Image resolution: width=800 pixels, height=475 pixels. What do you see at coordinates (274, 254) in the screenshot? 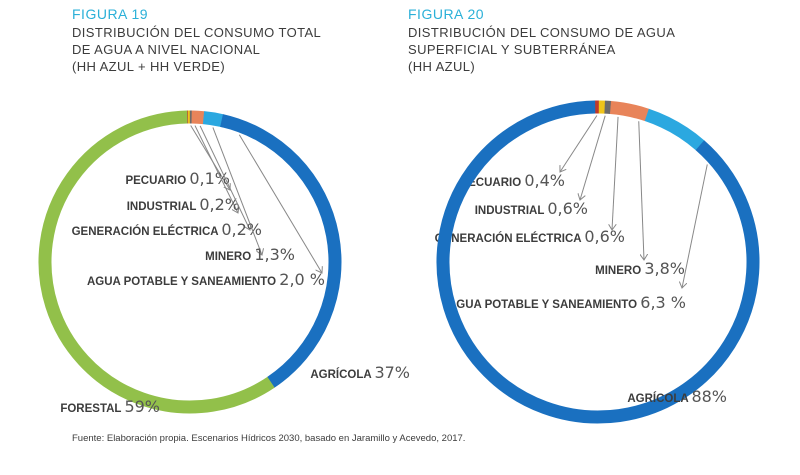
I see `label-value-minero: 1,3%` at bounding box center [274, 254].